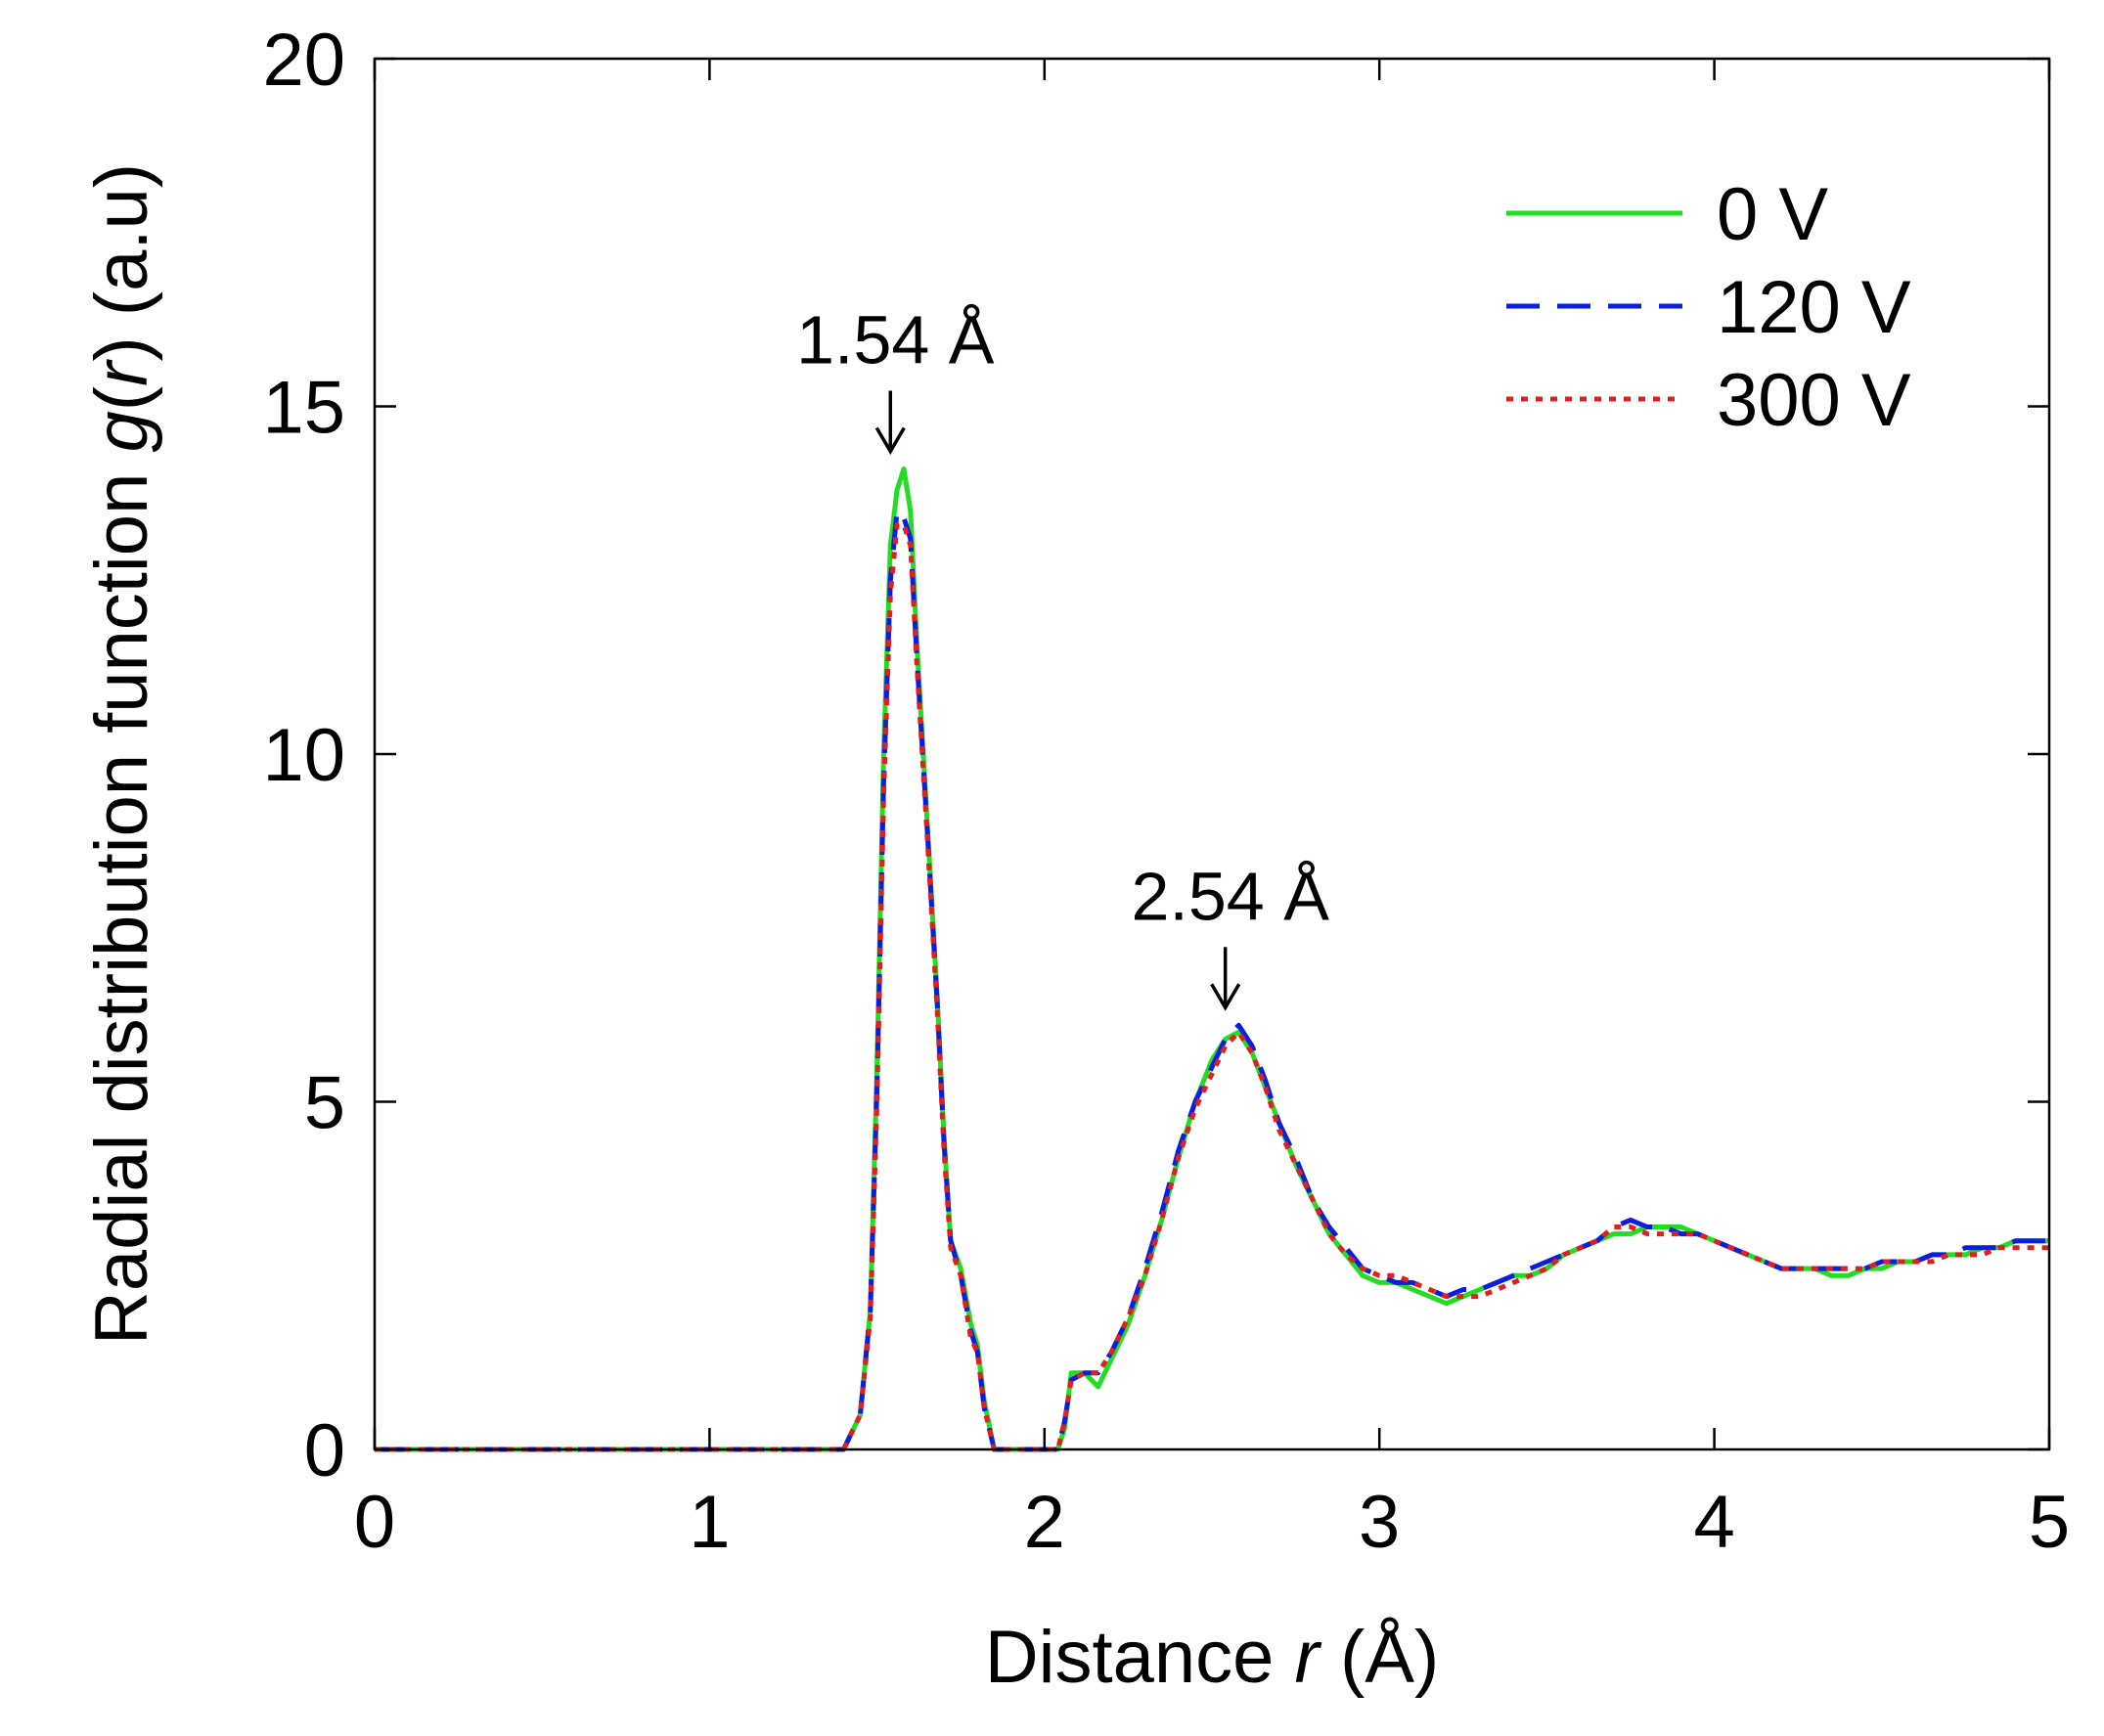  What do you see at coordinates (1814, 401) in the screenshot?
I see `legend-label-2: 300 V` at bounding box center [1814, 401].